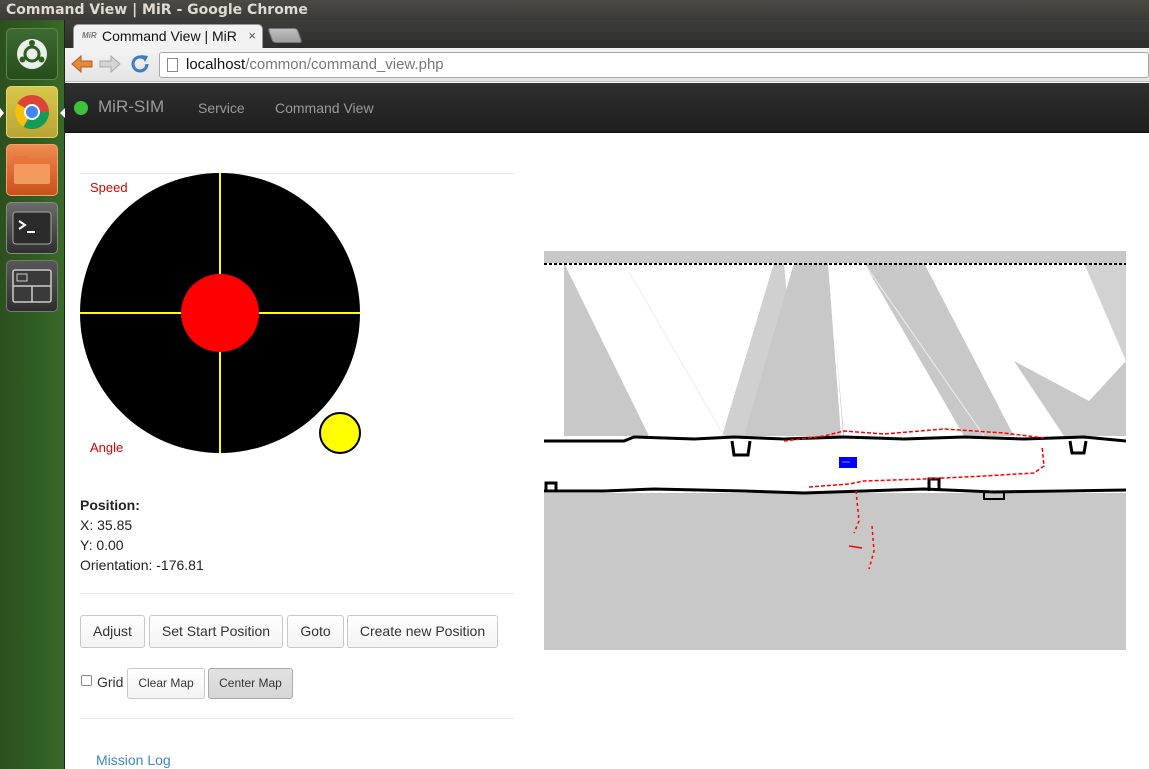  I want to click on launcher-active-pip, so click(62, 113).